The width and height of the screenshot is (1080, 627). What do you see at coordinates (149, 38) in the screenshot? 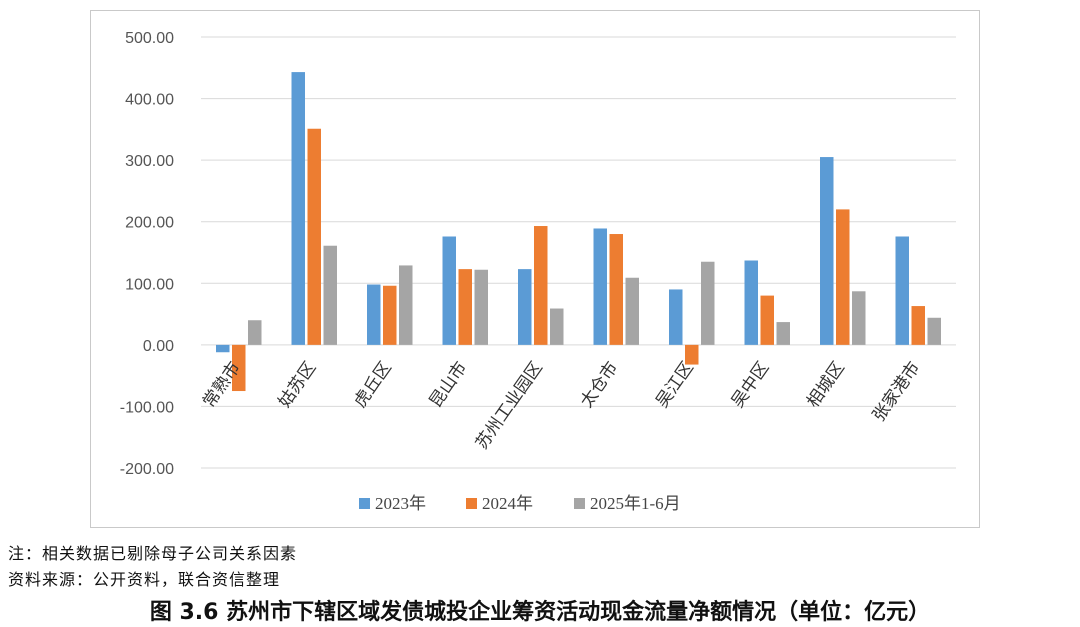
I see `y-tick-label: 500.00` at bounding box center [149, 38].